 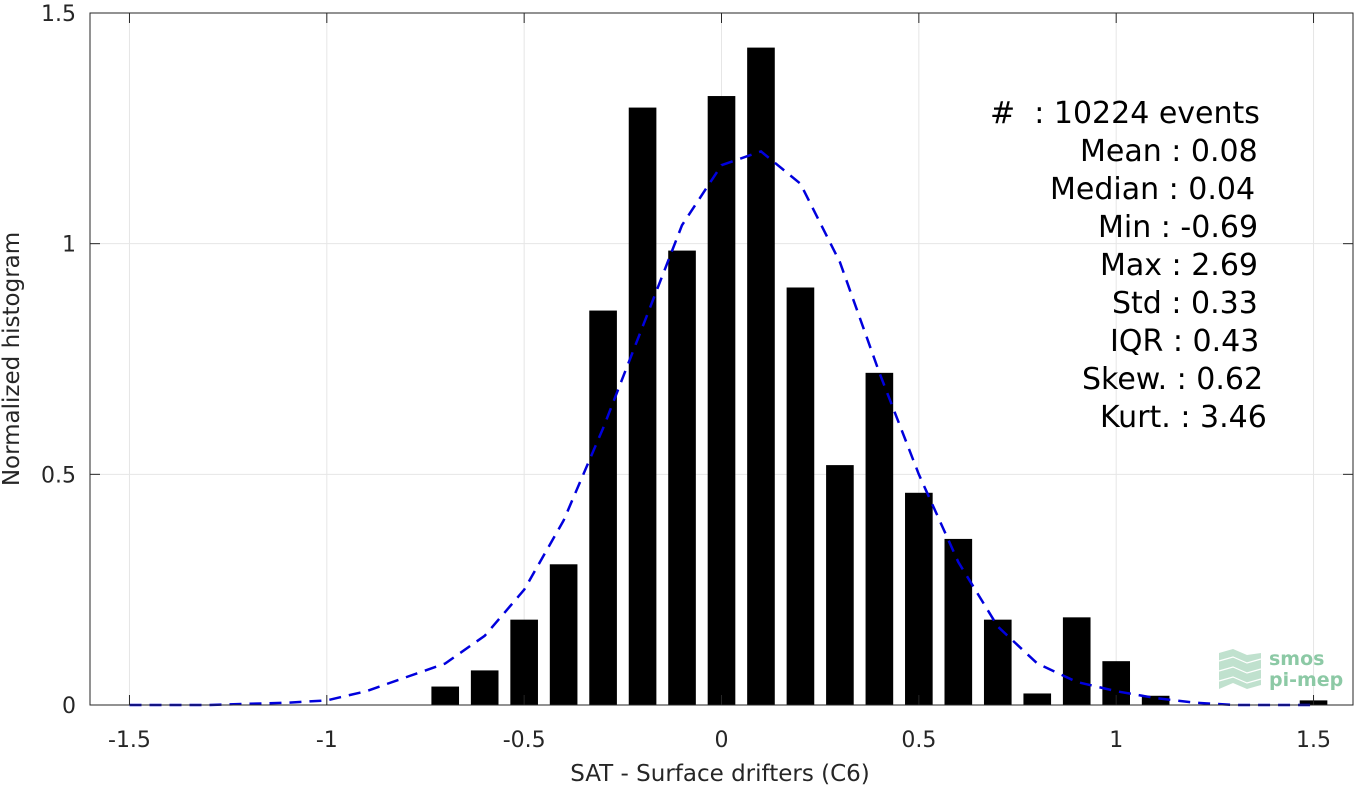 What do you see at coordinates (1313, 740) in the screenshot?
I see `x-tick-label: 1.5` at bounding box center [1313, 740].